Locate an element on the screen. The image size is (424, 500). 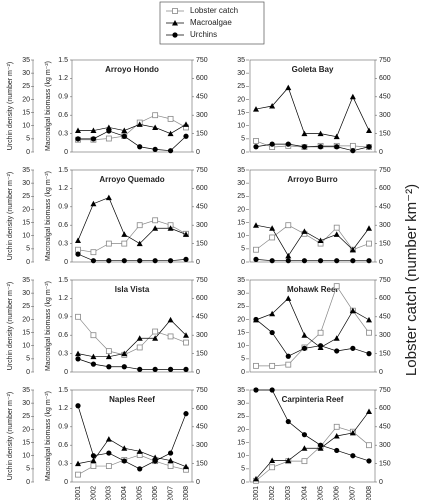
y3-tick-label: 0 is located at coordinates (381, 482).